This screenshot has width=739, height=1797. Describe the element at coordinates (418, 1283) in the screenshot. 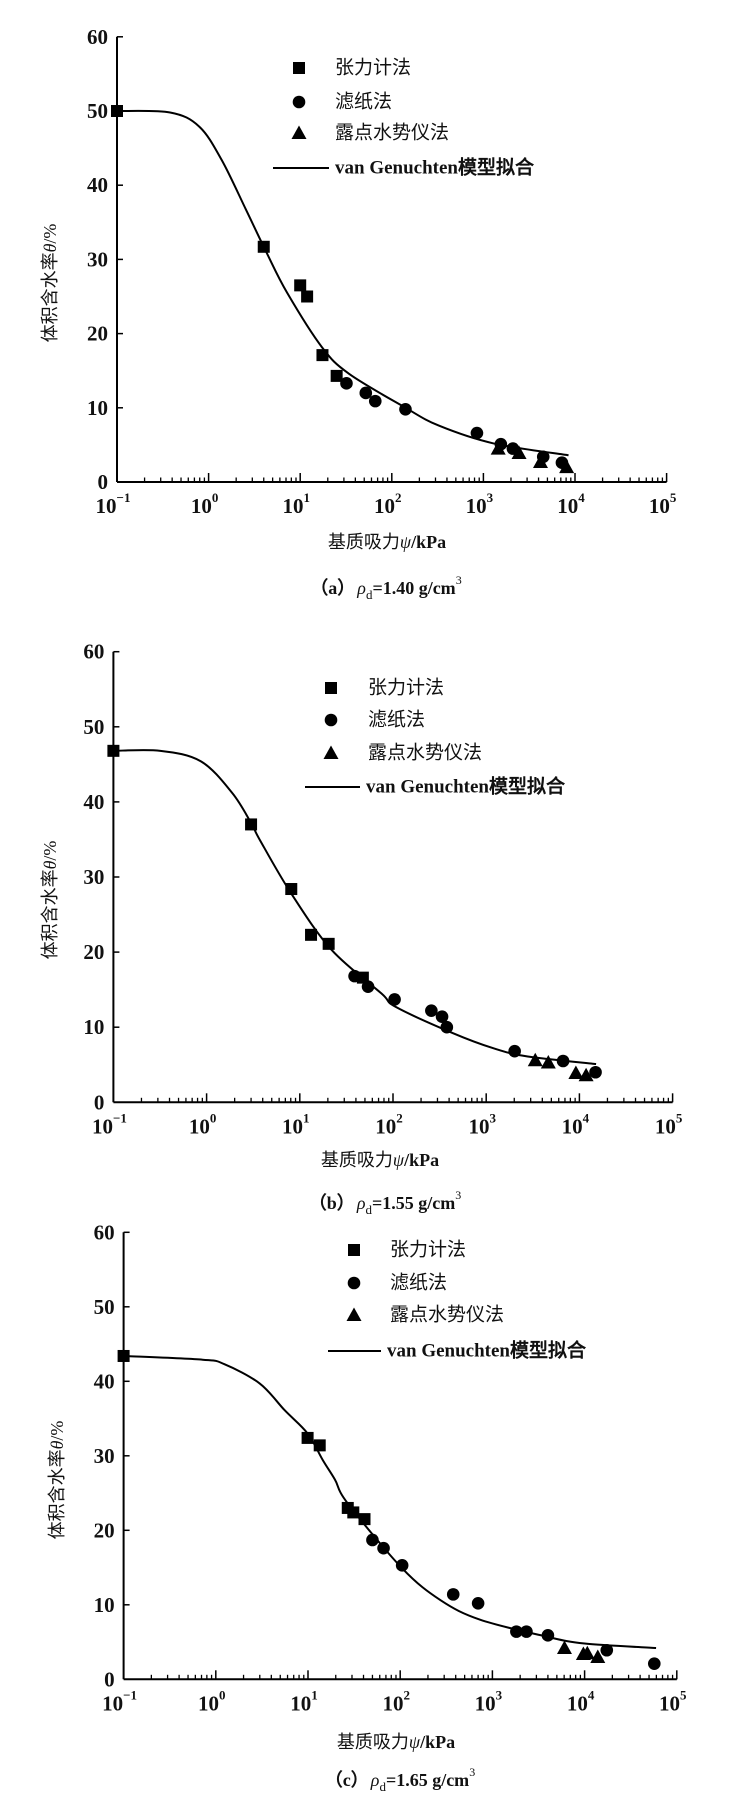

I see `legend-label: 滤纸法` at that location.